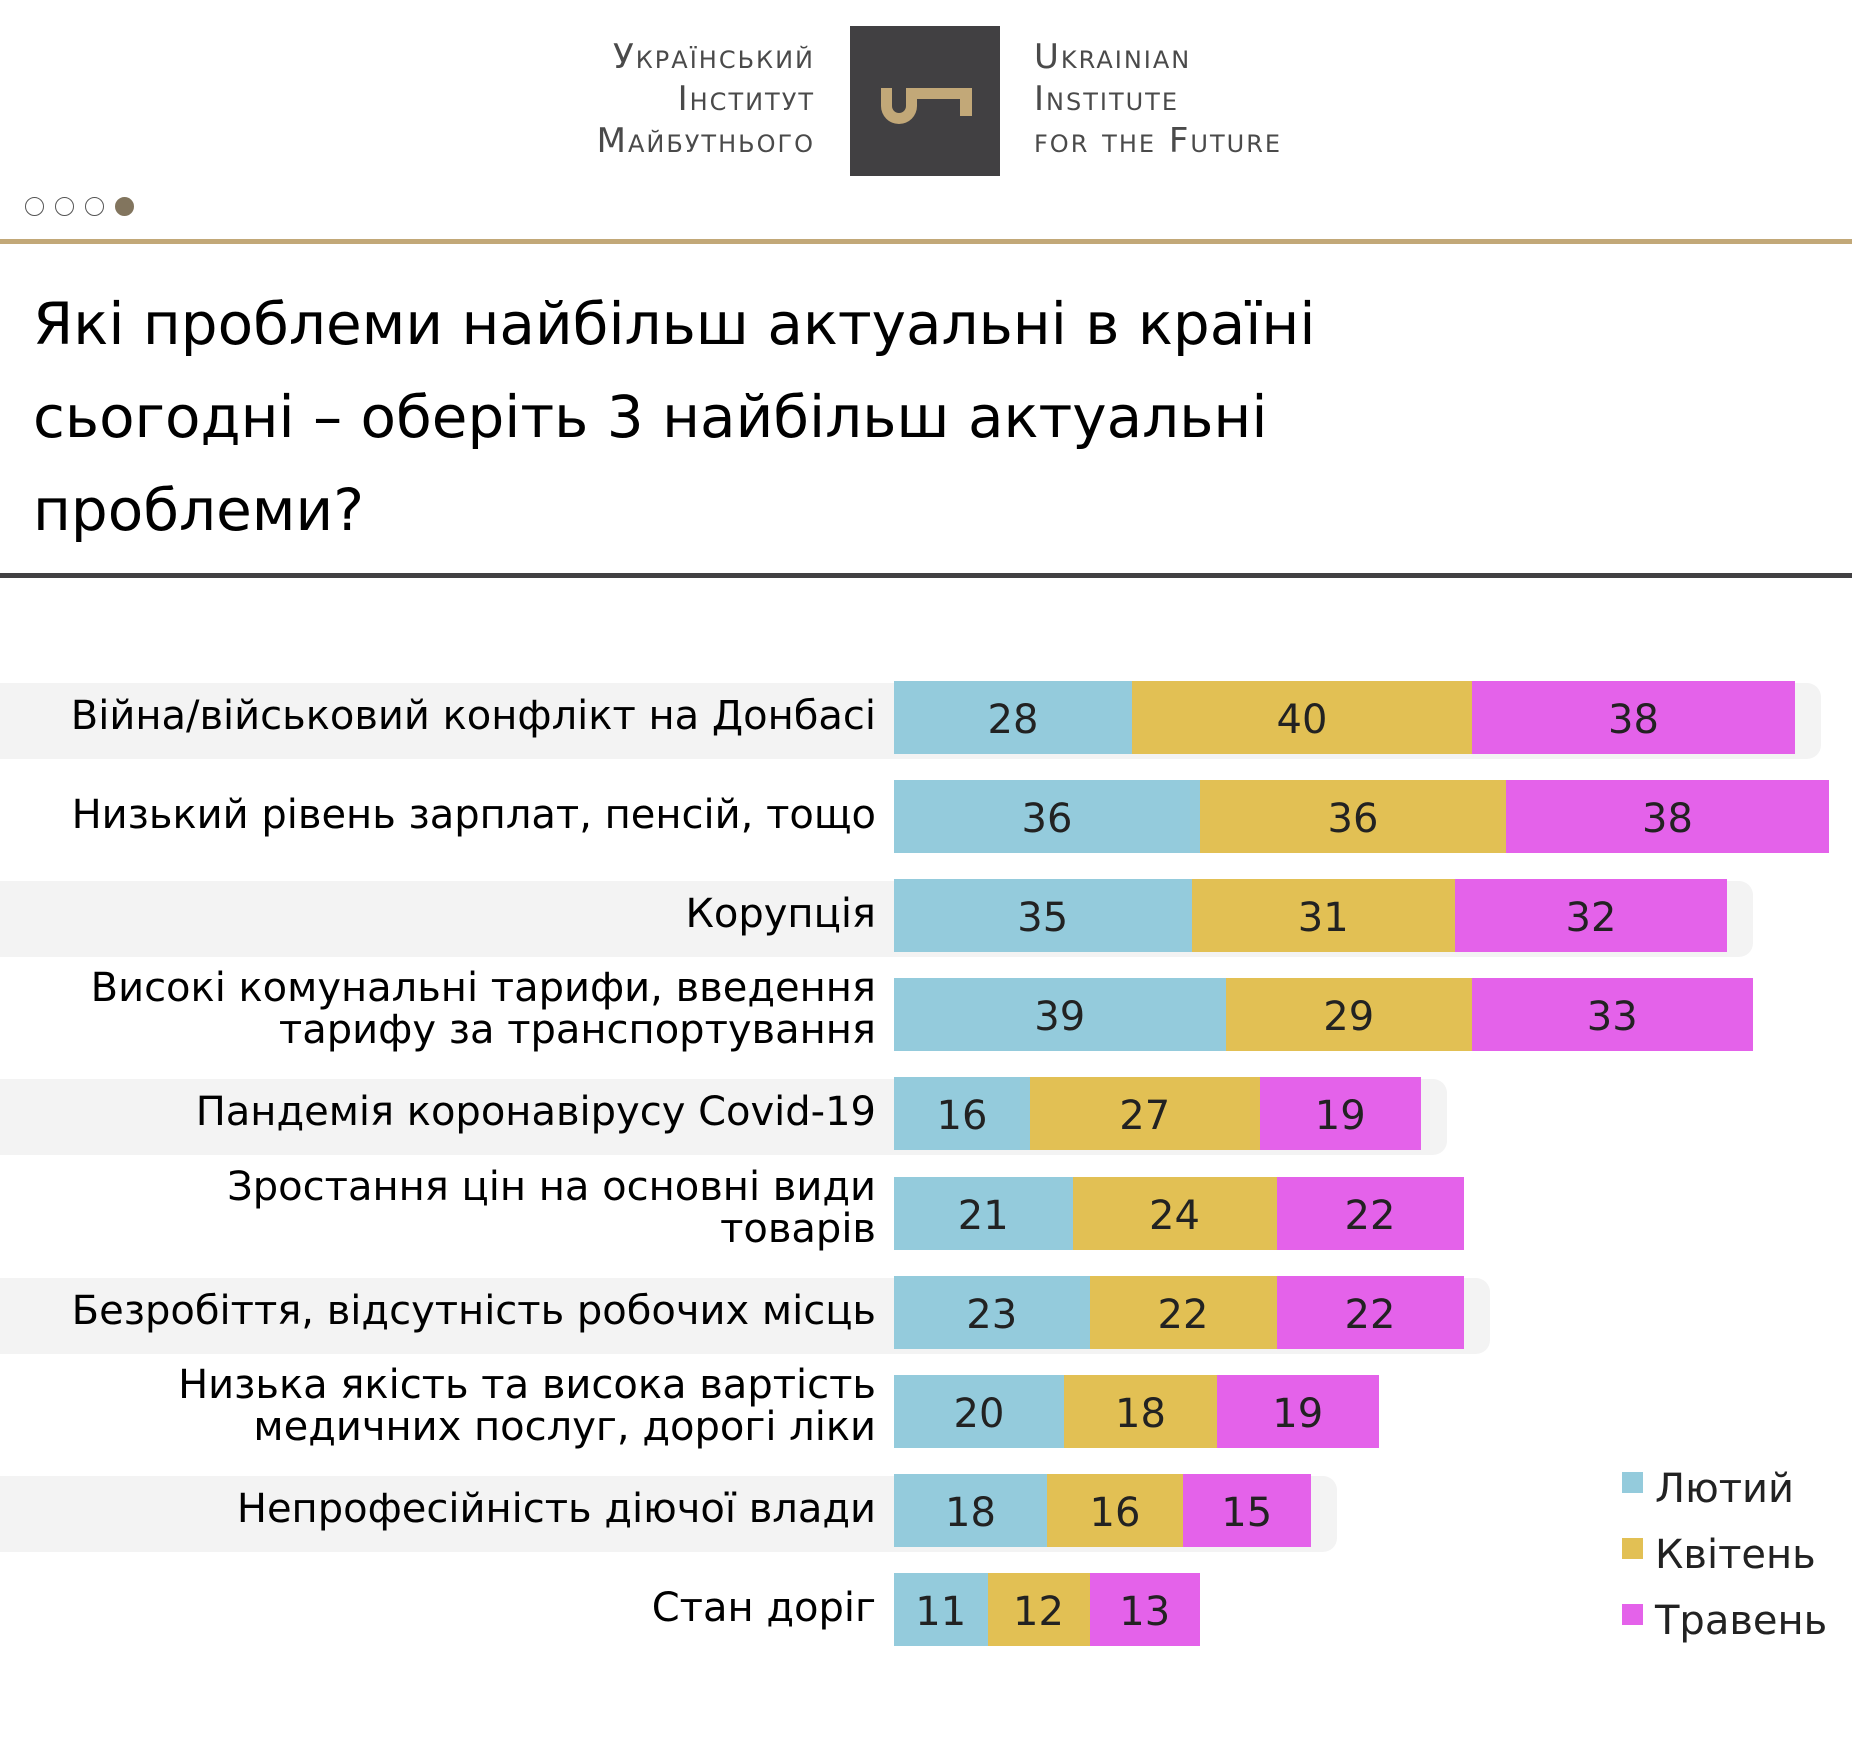 Image resolution: width=1852 pixels, height=1739 pixels. I want to click on bar-segment-kviten: 31, so click(1323, 915).